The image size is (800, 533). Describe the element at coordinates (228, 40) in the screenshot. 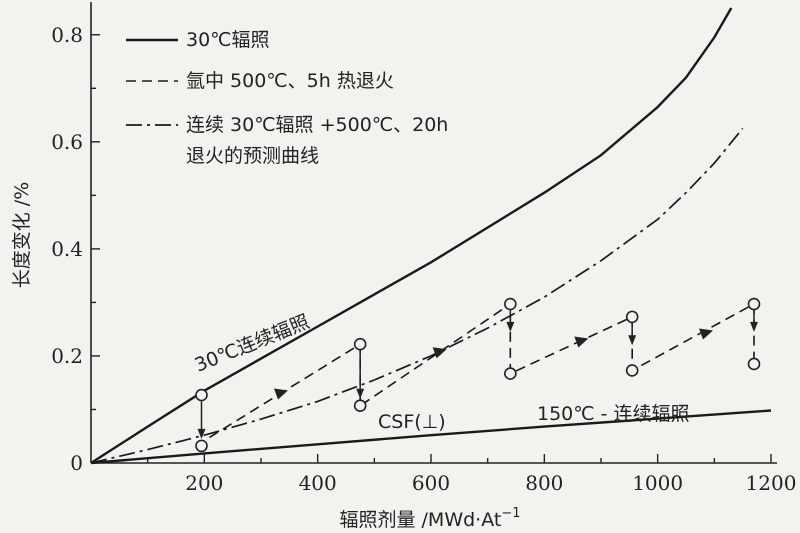

I see `legend-label-solid: 30℃辐照` at that location.